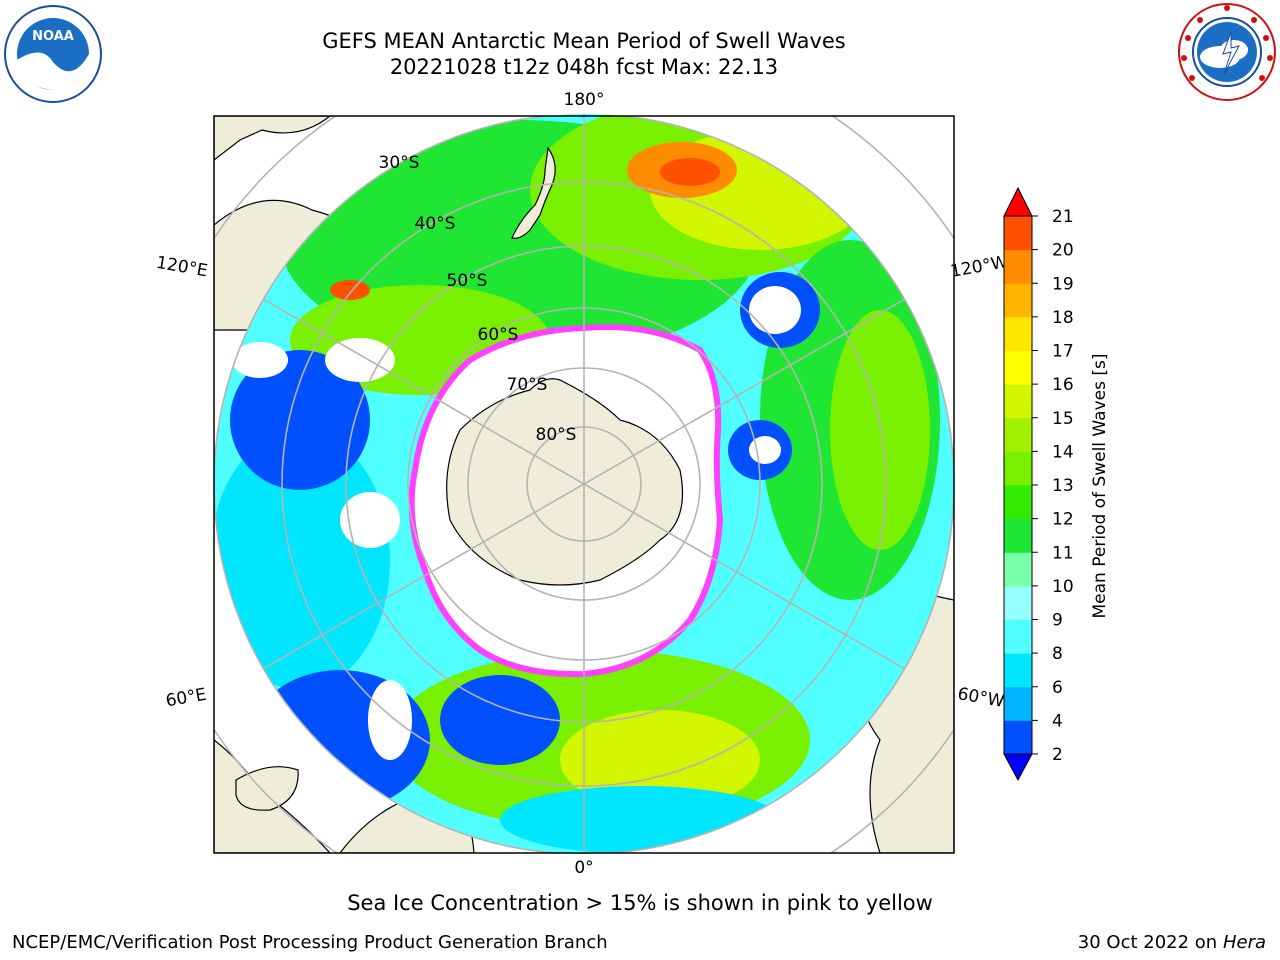 Image resolution: width=1280 pixels, height=960 pixels. I want to click on lon-label-180: 180°, so click(584, 100).